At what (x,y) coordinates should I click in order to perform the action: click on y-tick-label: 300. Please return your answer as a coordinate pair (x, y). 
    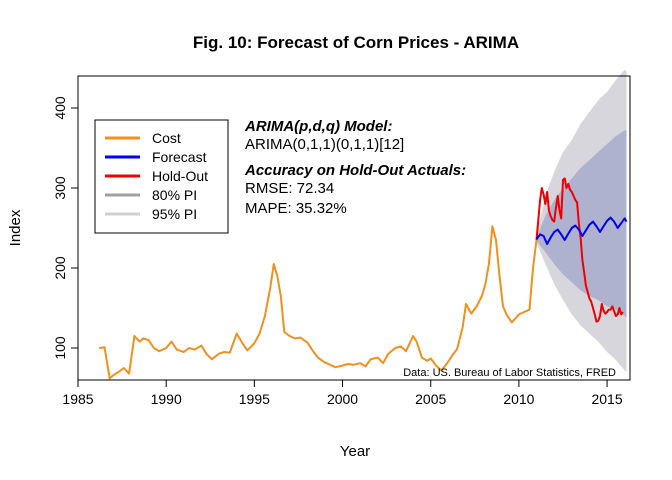
    Looking at the image, I should click on (60, 188).